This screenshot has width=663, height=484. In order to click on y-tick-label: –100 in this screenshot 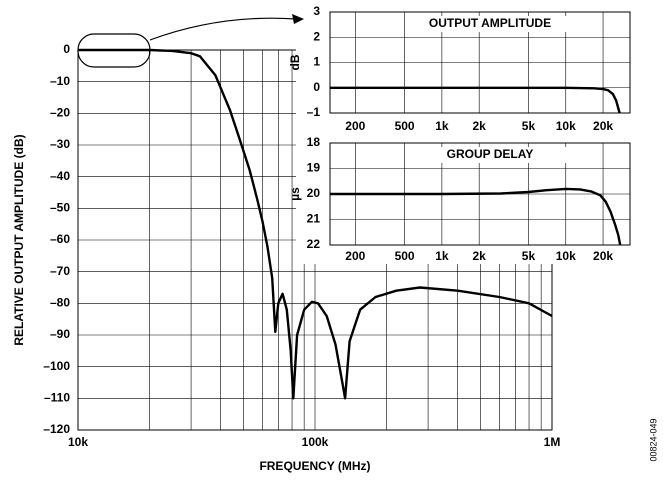, I will do `click(56, 366)`.